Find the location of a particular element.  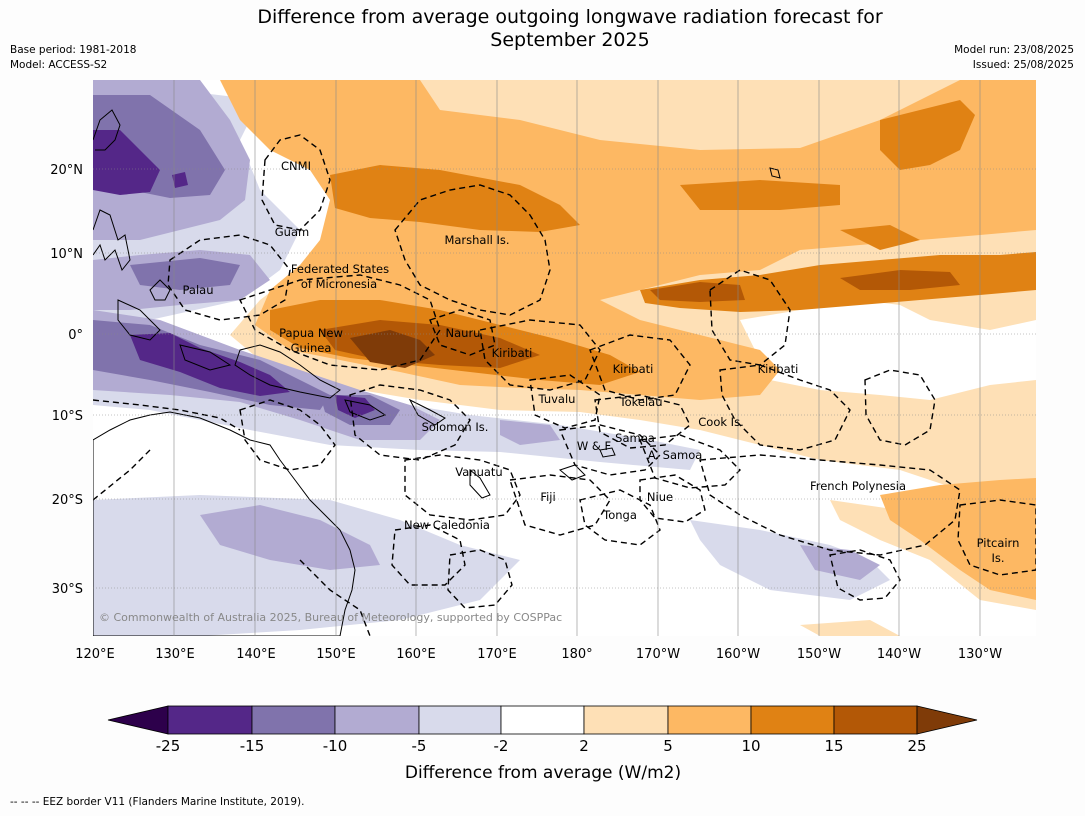

lat-label-0: 0° is located at coordinates (75, 335).